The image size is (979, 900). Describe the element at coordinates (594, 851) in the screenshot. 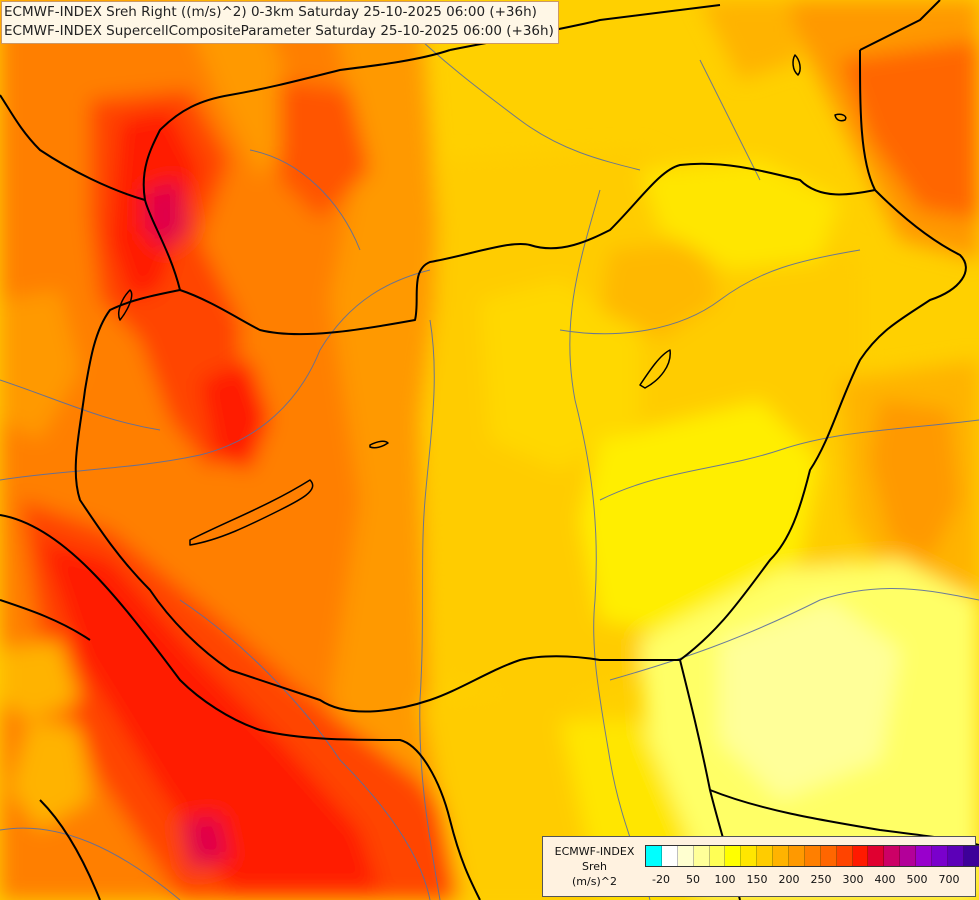

I see `legend-model: ECMWF-INDEX` at that location.